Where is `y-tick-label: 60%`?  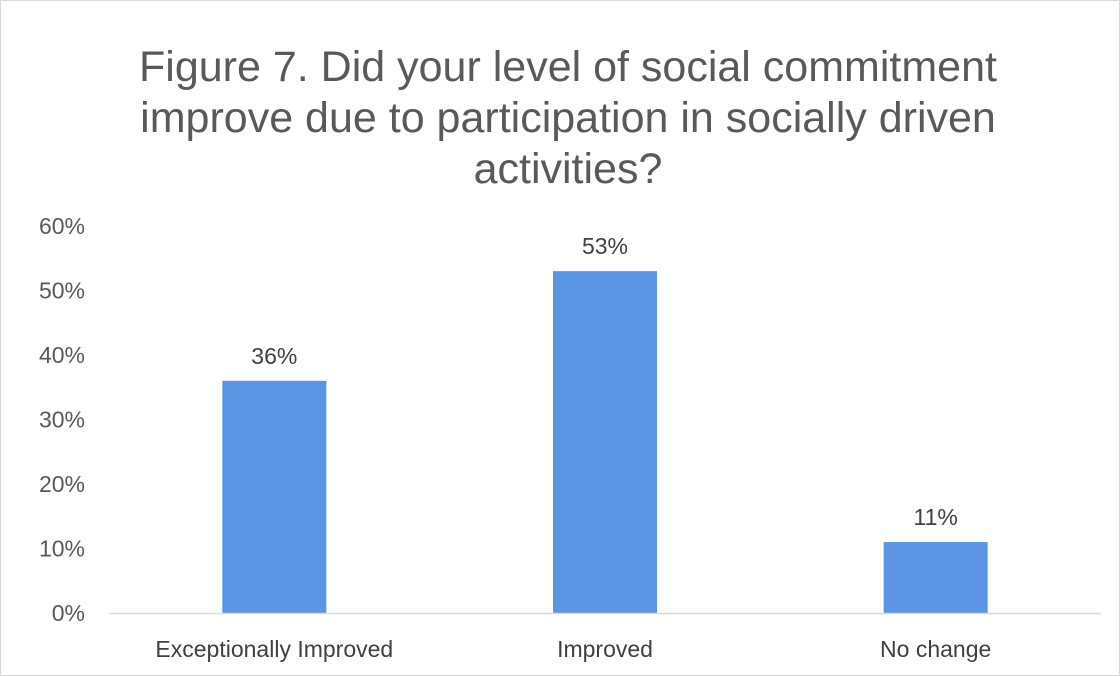 y-tick-label: 60% is located at coordinates (62, 226).